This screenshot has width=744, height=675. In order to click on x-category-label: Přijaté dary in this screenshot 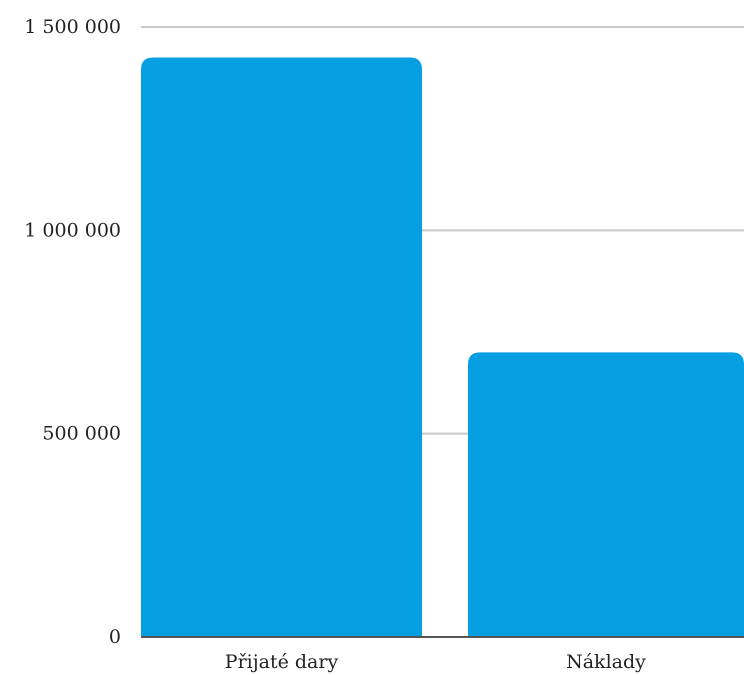, I will do `click(282, 662)`.